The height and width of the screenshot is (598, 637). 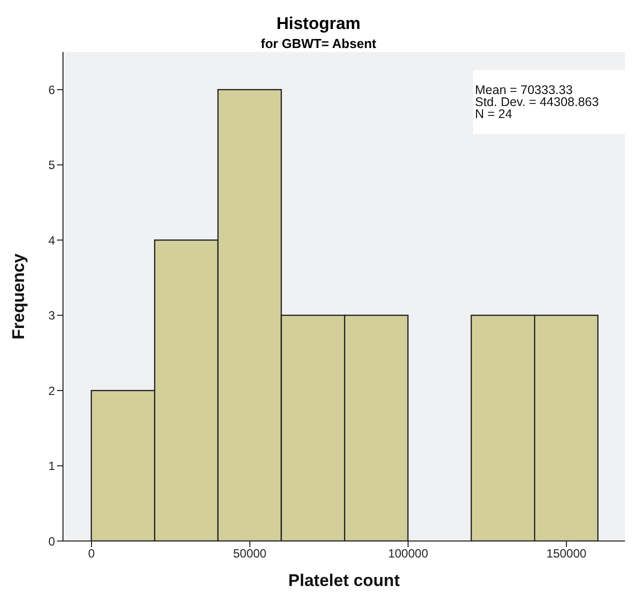 I want to click on x-axis-title: Platelet count, so click(x=344, y=580).